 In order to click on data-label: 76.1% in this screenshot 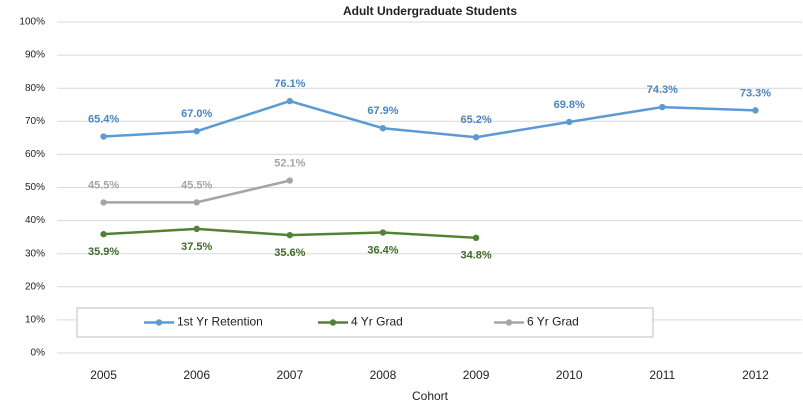, I will do `click(289, 84)`.